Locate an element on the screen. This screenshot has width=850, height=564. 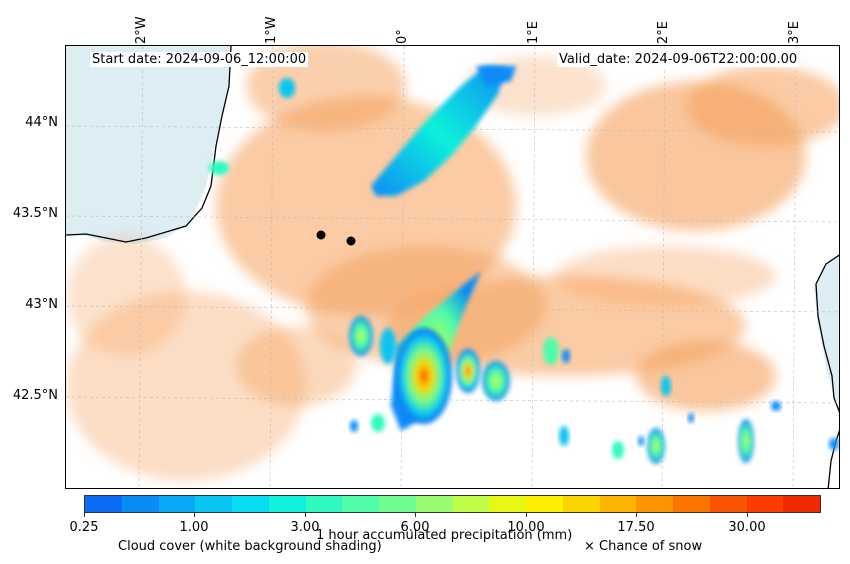
colorbar-tick-6: 30.00 is located at coordinates (747, 527).